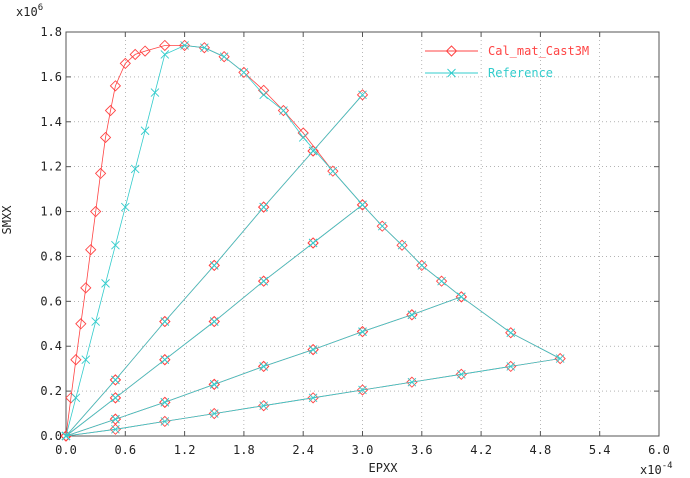 The width and height of the screenshot is (690, 478). Describe the element at coordinates (244, 450) in the screenshot. I see `x-tick-label: 1.8` at that location.